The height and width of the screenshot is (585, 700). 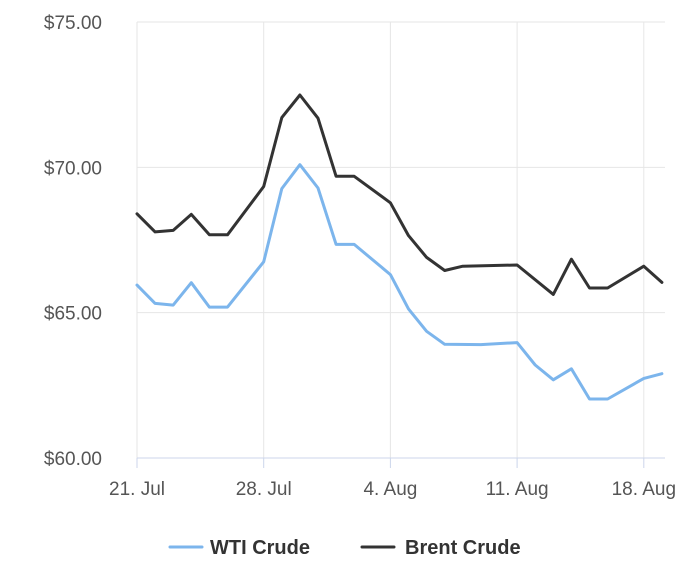 I want to click on legend: WTI Crude Brent Crude, so click(x=344, y=548).